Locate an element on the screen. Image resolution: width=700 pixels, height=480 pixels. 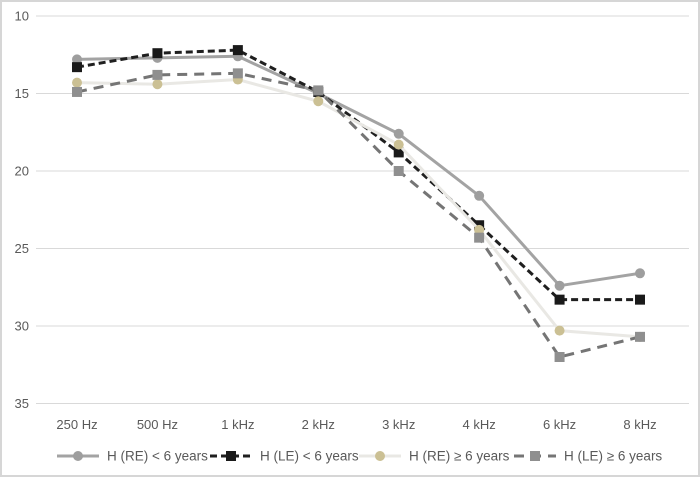
y-axis-tick-label: 20 is located at coordinates (22, 171).